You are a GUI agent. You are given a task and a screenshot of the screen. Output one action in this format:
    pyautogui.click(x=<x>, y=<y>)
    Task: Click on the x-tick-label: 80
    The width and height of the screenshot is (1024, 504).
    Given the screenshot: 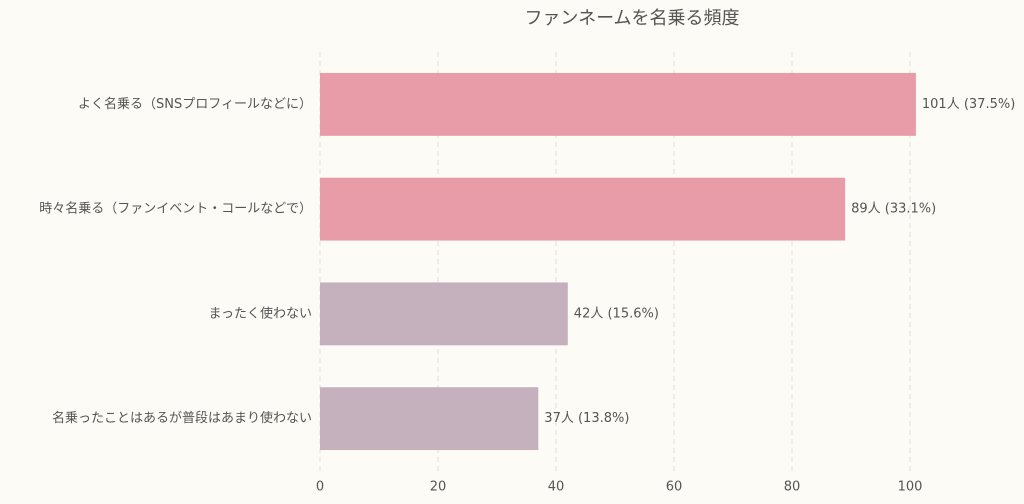 What is the action you would take?
    pyautogui.click(x=792, y=487)
    